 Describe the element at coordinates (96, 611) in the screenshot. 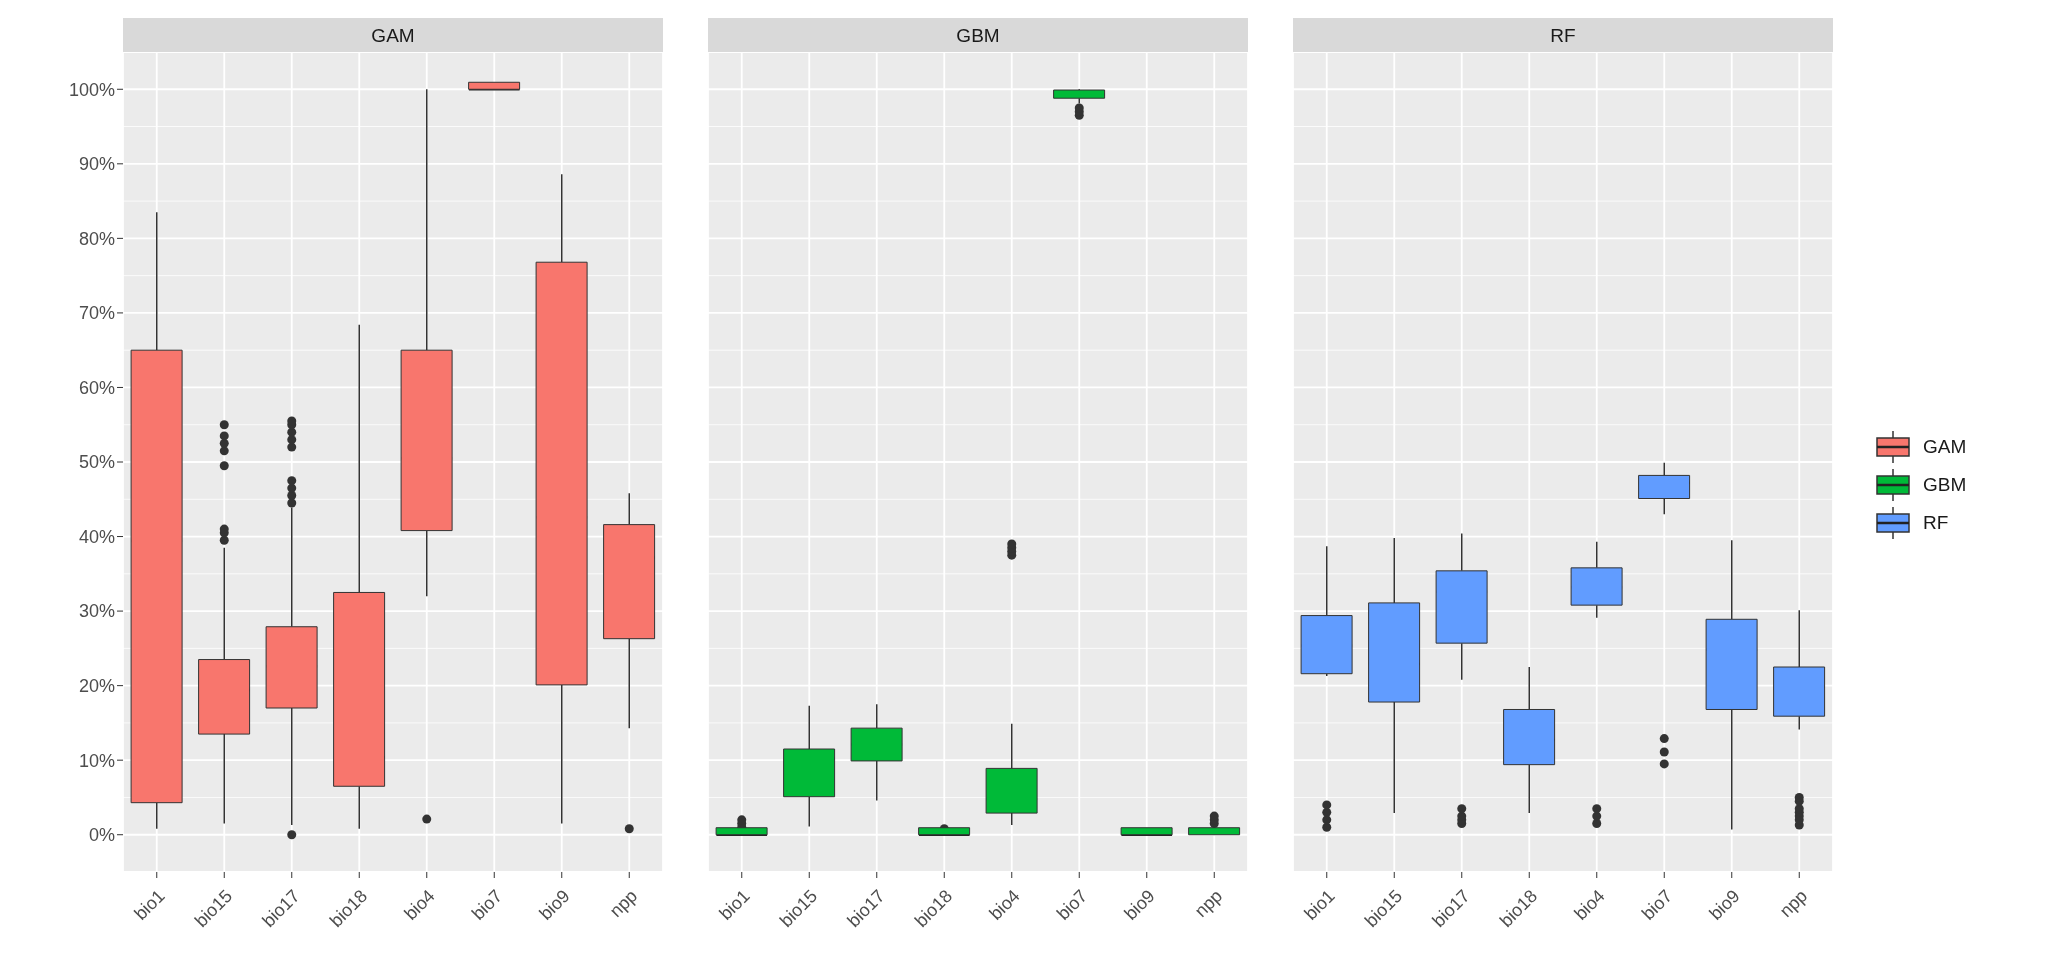

I see `y-tick-label: 30%` at that location.